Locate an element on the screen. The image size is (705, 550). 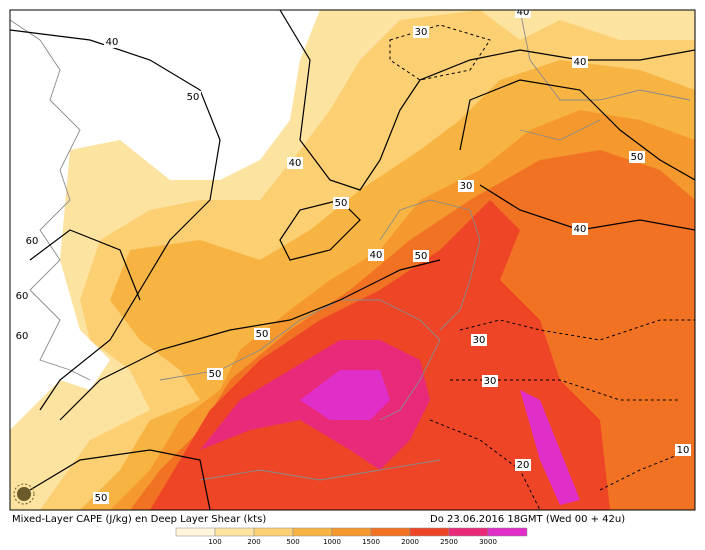
sun-icon is located at coordinates (24, 494).